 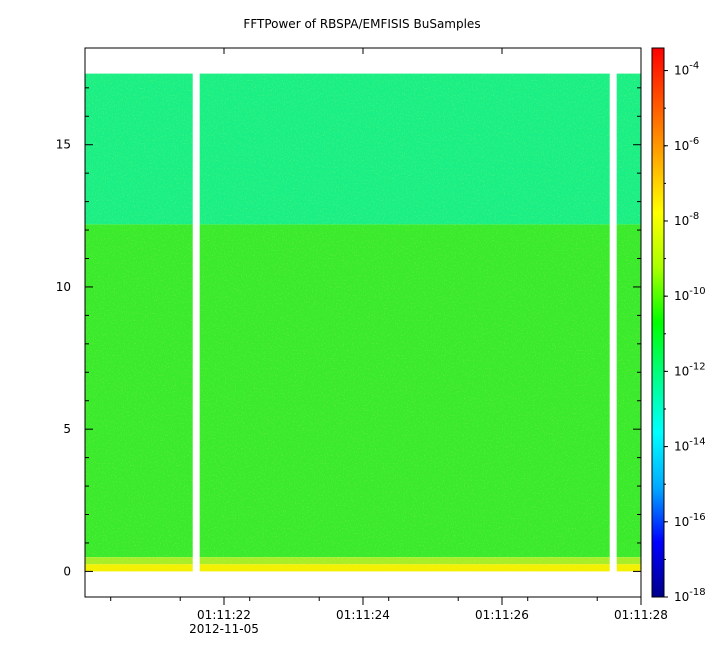 What do you see at coordinates (686, 219) in the screenshot?
I see `colorbar-tick-label: 10⁻⁸` at bounding box center [686, 219].